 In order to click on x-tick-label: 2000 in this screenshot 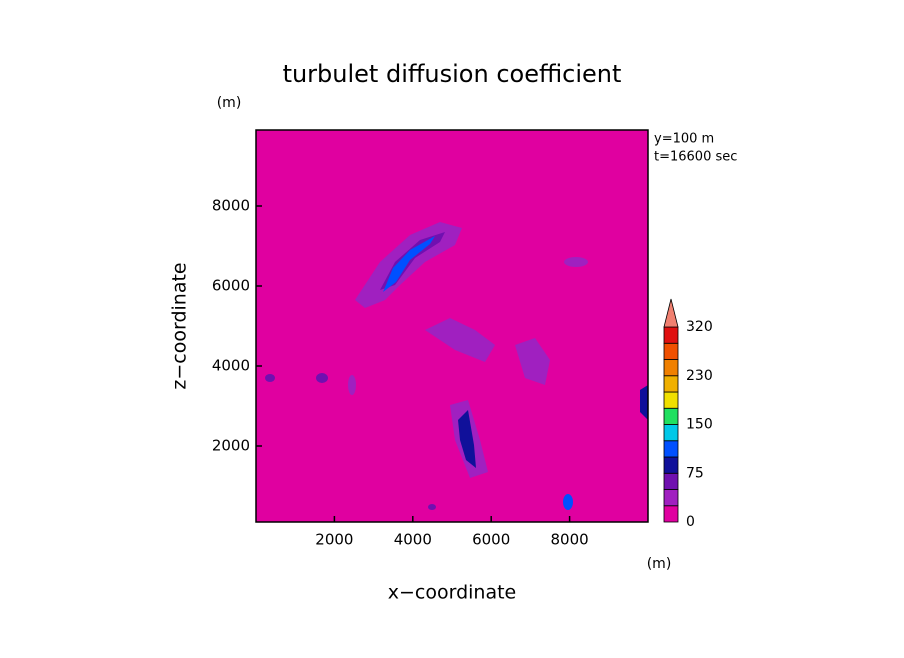, I will do `click(334, 540)`.